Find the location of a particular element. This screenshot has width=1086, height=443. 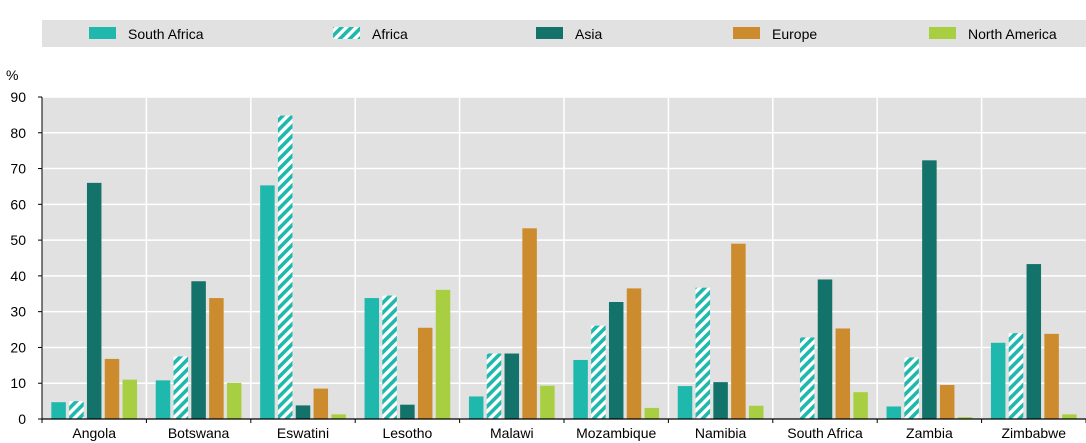

legend is located at coordinates (564, 33).